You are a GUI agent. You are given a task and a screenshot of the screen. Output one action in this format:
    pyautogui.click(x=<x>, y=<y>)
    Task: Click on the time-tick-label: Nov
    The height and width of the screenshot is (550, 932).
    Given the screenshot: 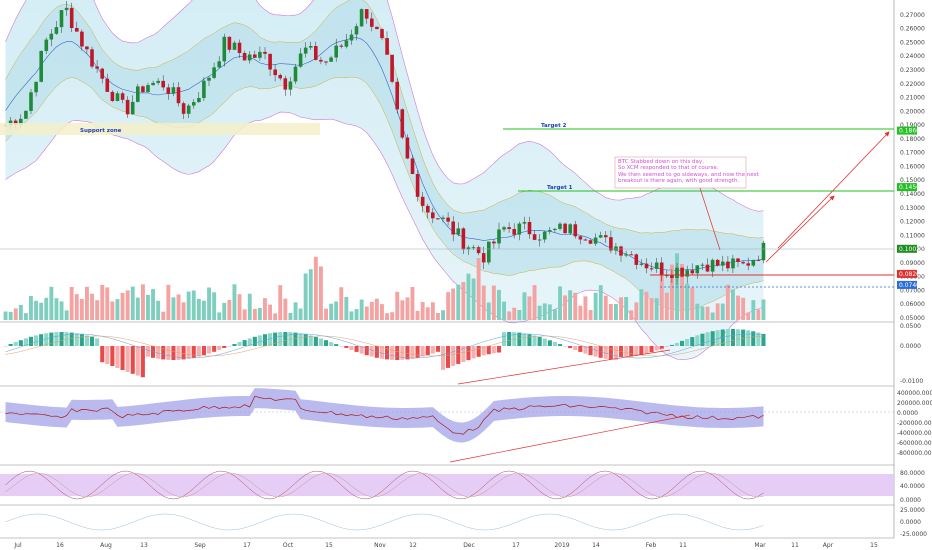 What is the action you would take?
    pyautogui.click(x=380, y=545)
    